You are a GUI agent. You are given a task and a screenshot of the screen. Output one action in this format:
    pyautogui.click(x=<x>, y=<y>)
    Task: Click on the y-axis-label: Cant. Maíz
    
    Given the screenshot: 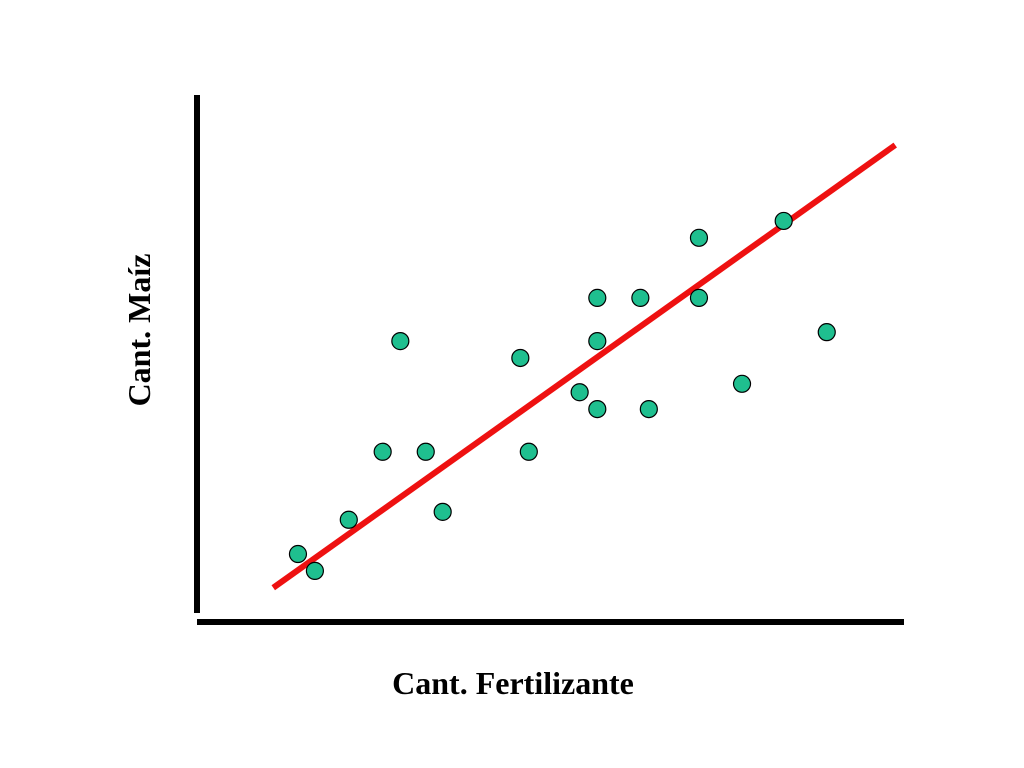 What is the action you would take?
    pyautogui.click(x=139, y=330)
    